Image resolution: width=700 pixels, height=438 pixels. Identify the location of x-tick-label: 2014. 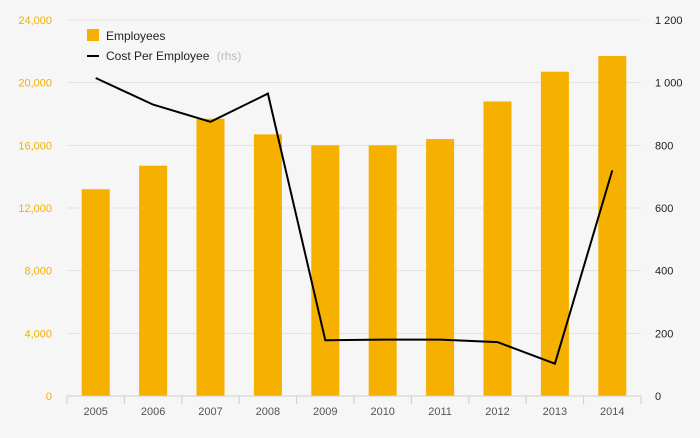
(612, 412).